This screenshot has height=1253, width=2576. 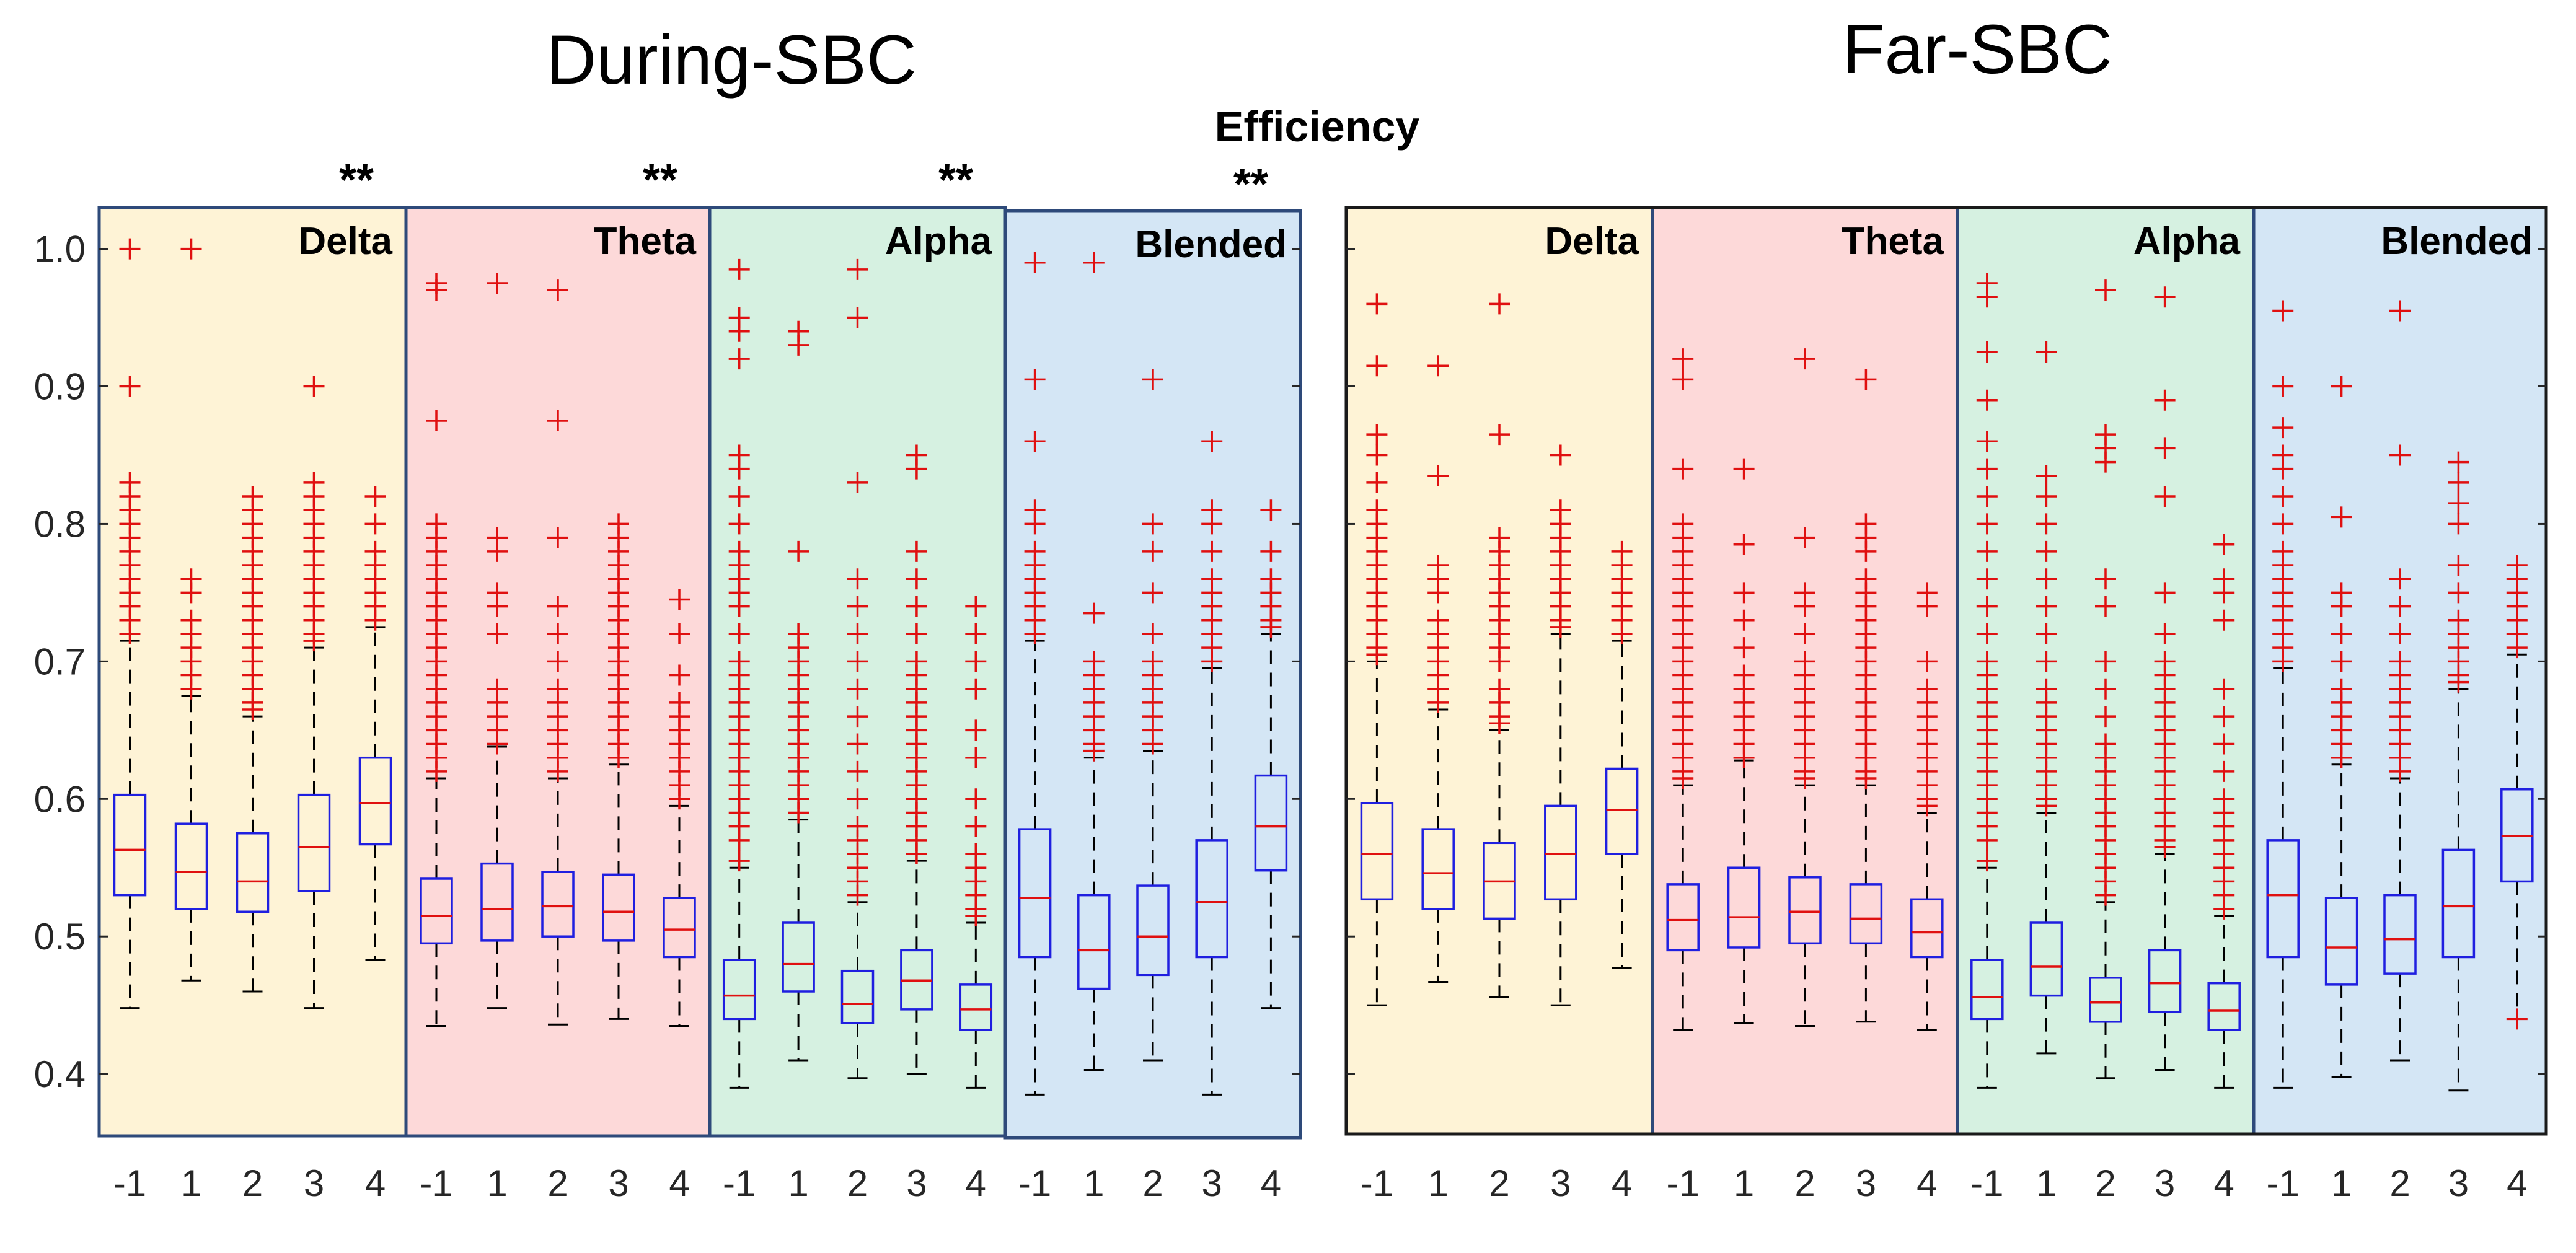 What do you see at coordinates (130, 721) in the screenshot?
I see `box-delta--1: -1` at bounding box center [130, 721].